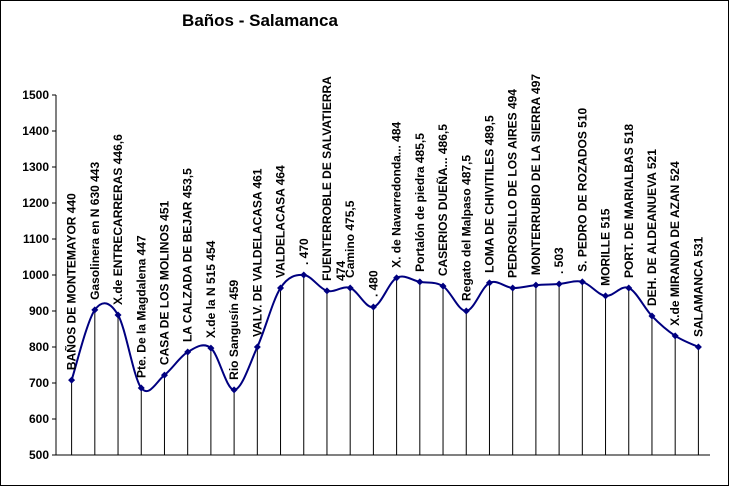 The width and height of the screenshot is (730, 487). I want to click on point-label: PEDROSILLO DE LOS AIRES 494, so click(513, 183).